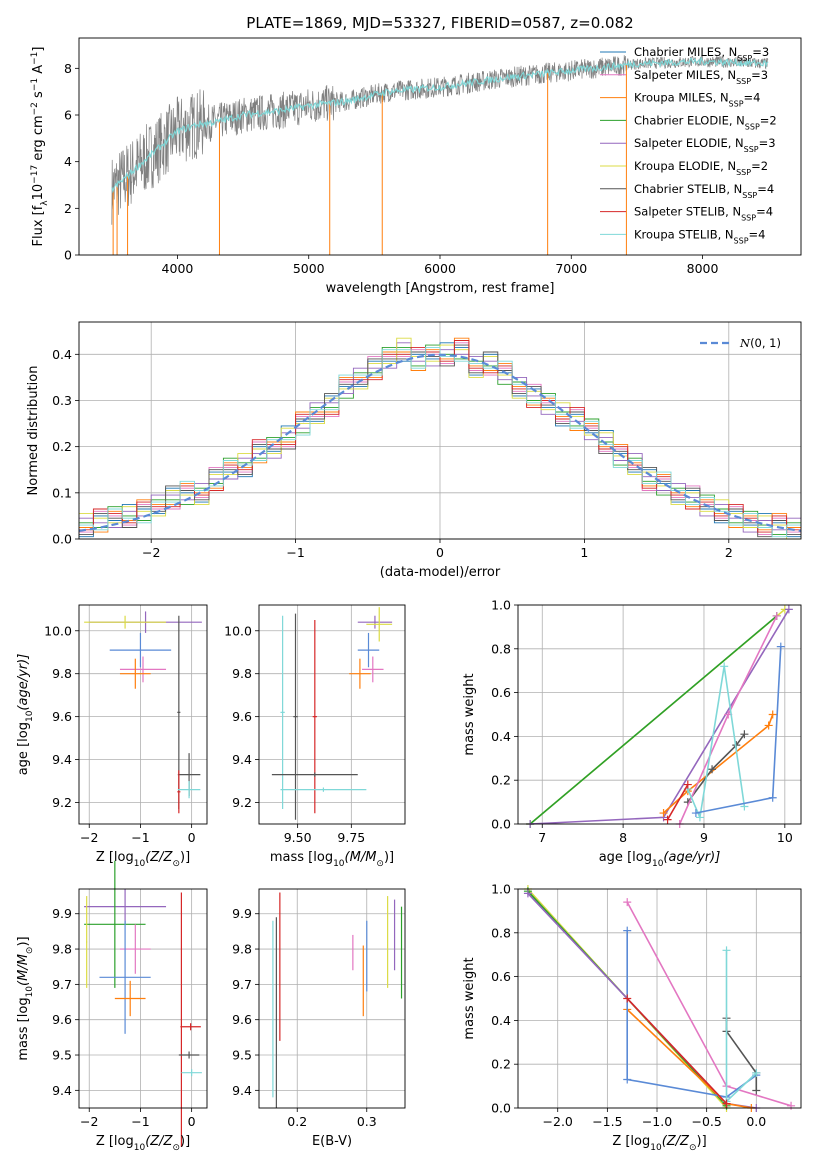  Describe the element at coordinates (729, 552) in the screenshot. I see `x-tick-label: 2` at that location.